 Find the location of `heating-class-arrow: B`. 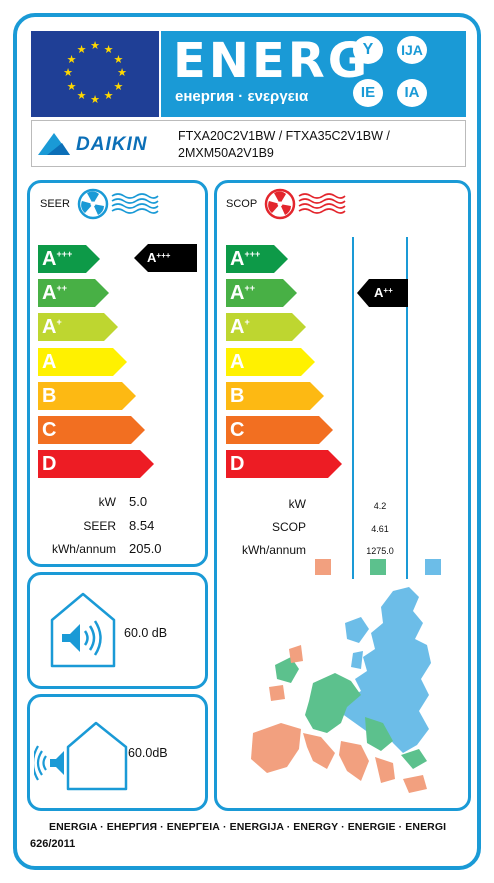

heating-class-arrow: B is located at coordinates (275, 395).